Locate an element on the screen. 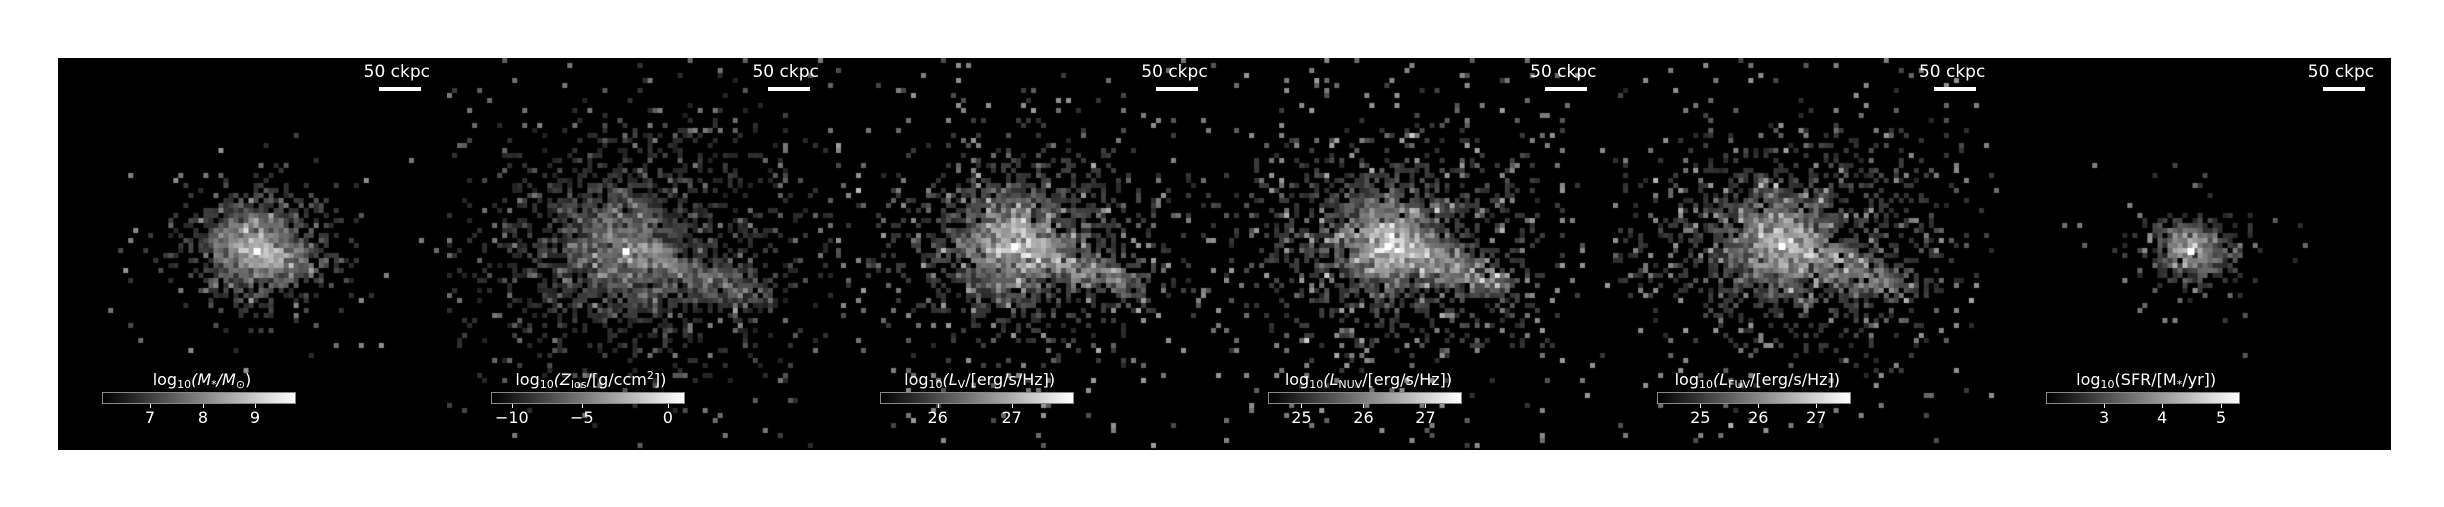 Image resolution: width=2444 pixels, height=507 pixels. colorbar-title: log10(M*/M⊙) is located at coordinates (202, 380).